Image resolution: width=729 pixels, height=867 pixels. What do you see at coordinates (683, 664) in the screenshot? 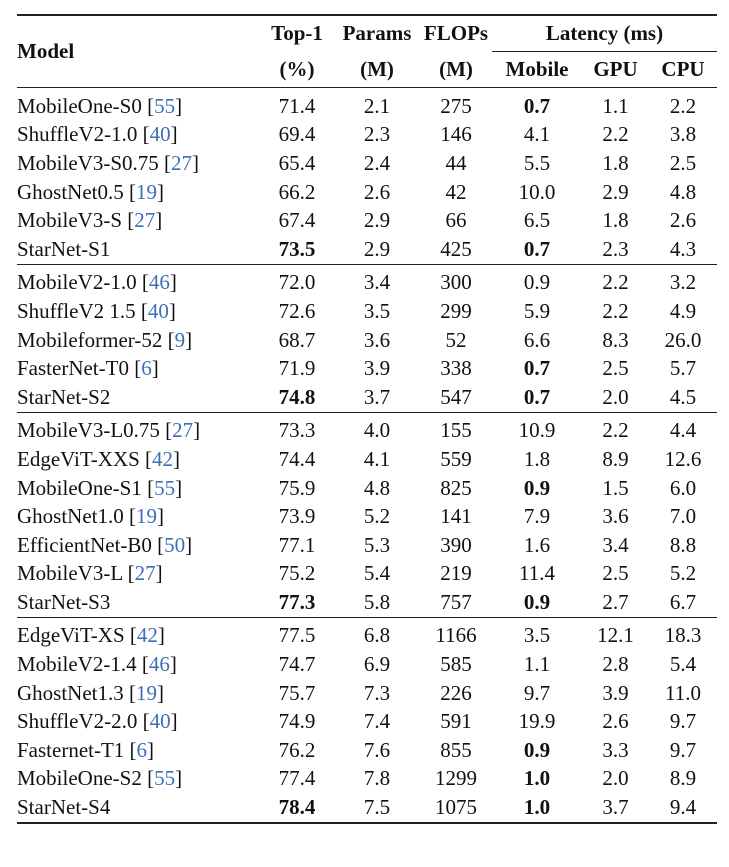
I see `cpu-cell: 5.4` at bounding box center [683, 664].